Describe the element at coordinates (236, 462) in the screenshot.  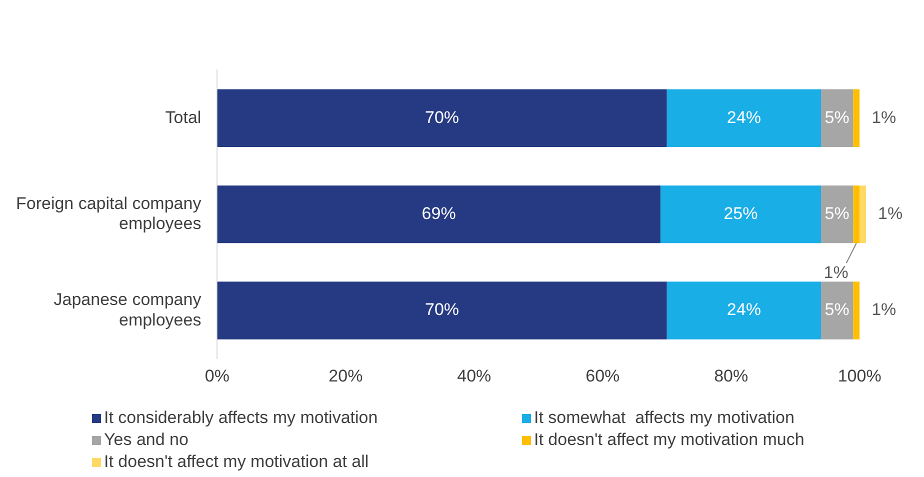
I see `legend-label: It doesn't affect my motivation at all` at that location.